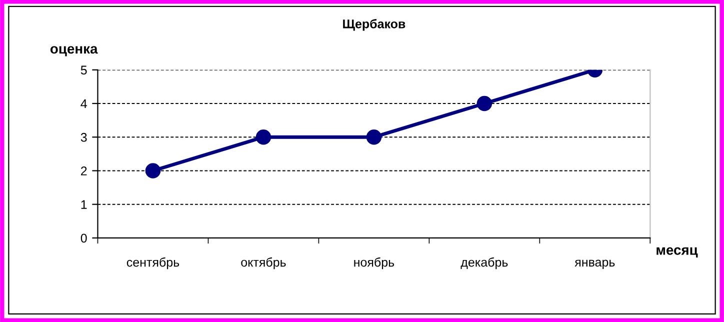 This screenshot has width=724, height=322. Describe the element at coordinates (83, 137) in the screenshot. I see `y-tick-label: 3` at that location.